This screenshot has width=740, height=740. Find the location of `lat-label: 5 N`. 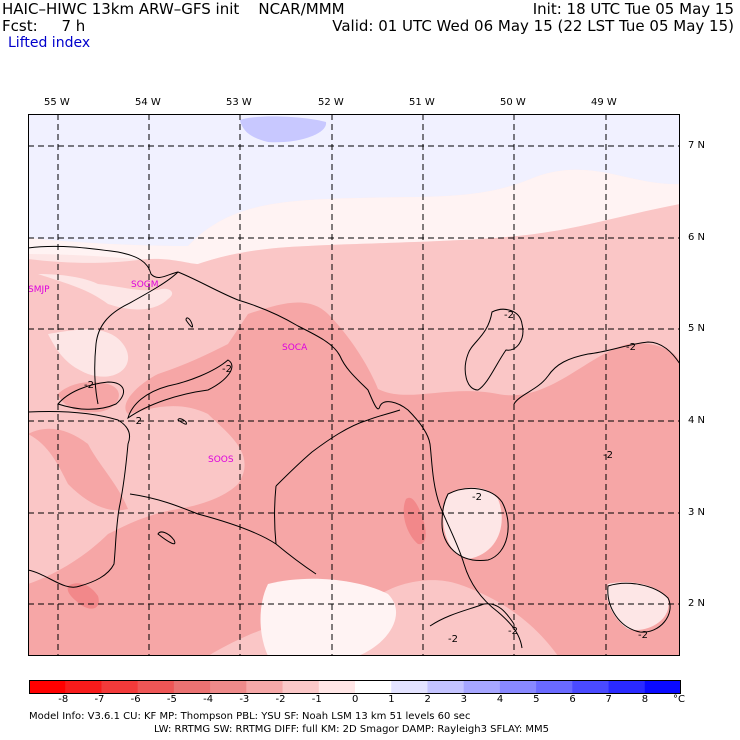

lat-label: 5 N is located at coordinates (697, 328).